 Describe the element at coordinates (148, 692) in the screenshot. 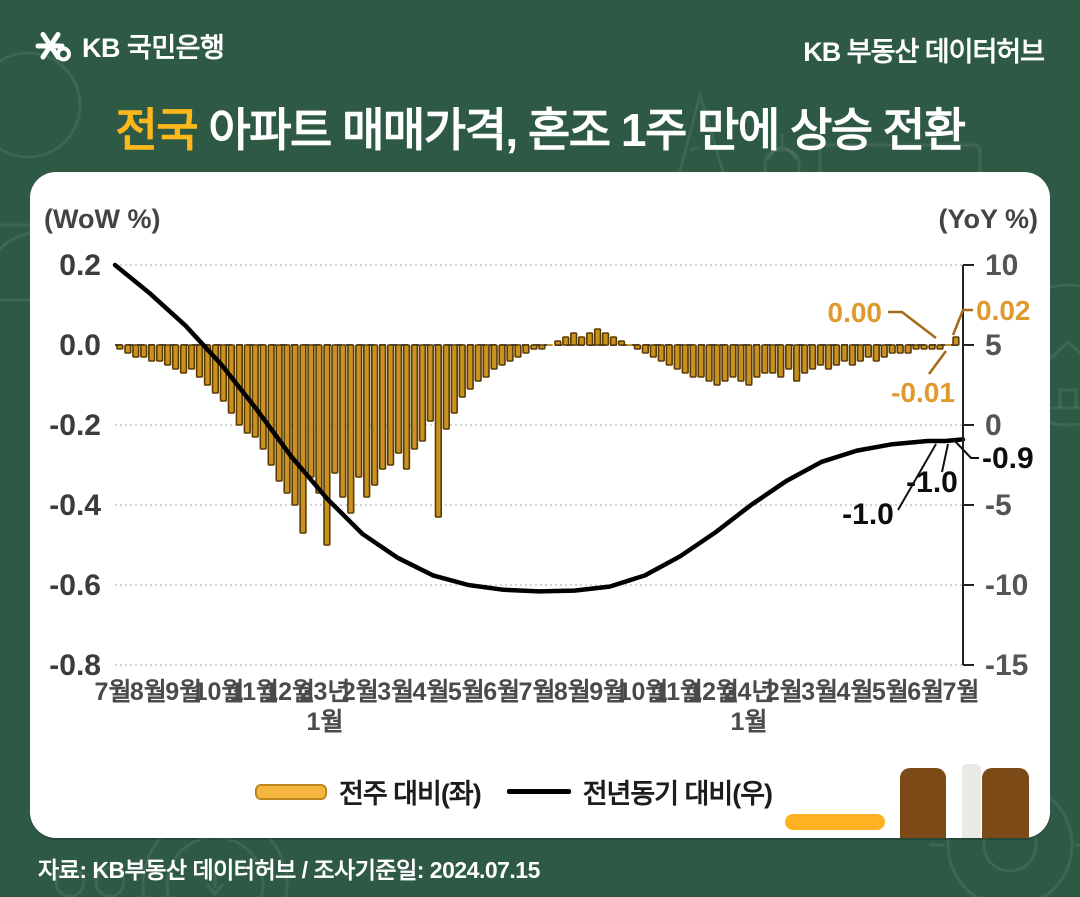

I see `month-label: 8월` at that location.